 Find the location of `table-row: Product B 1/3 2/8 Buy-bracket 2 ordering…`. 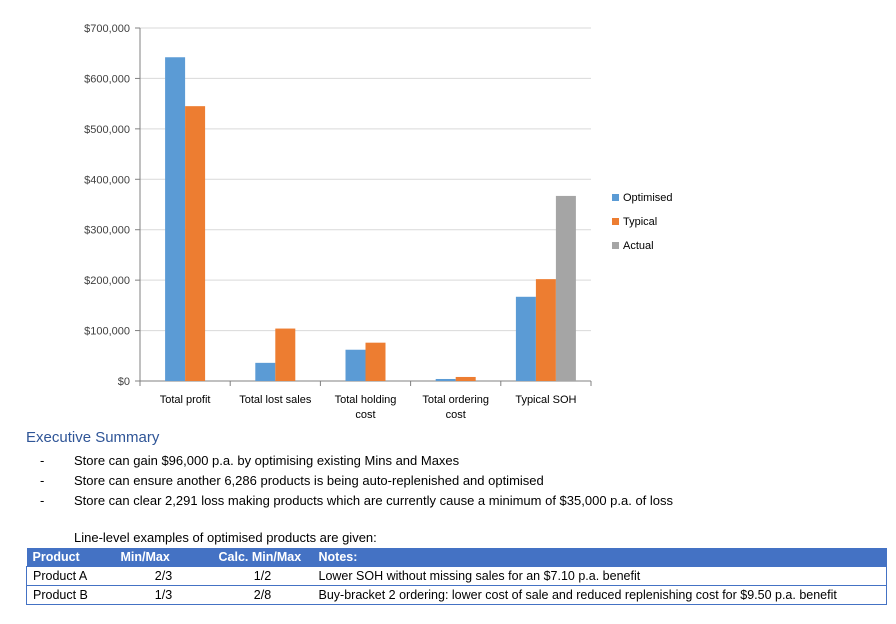

table-row: Product B 1/3 2/8 Buy-bracket 2 ordering… is located at coordinates (456, 595).